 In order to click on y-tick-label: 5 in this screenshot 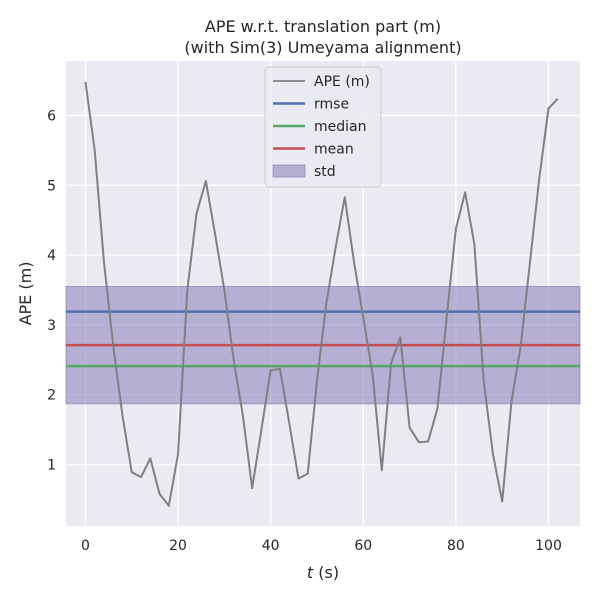, I will do `click(51, 186)`.